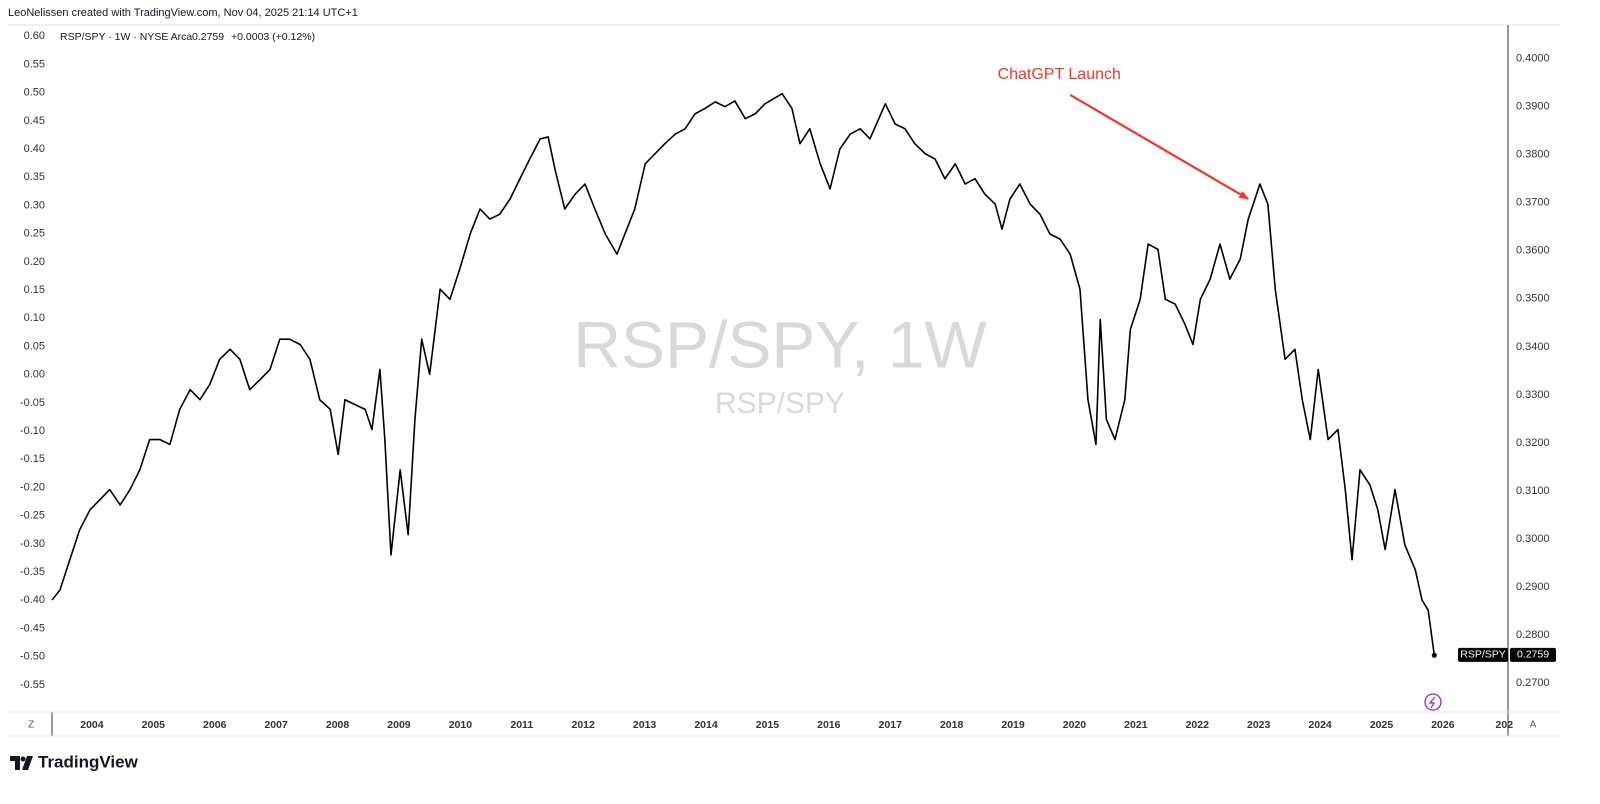 This screenshot has width=1600, height=804. I want to click on button-a: A, so click(1533, 725).